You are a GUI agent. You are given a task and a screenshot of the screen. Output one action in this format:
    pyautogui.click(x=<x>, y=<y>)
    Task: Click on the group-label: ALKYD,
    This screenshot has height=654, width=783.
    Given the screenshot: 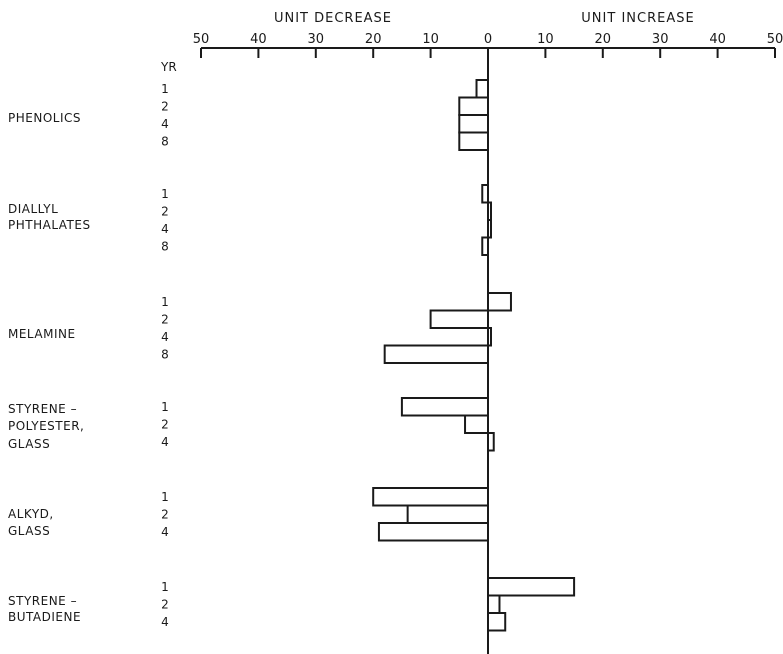 What is the action you would take?
    pyautogui.click(x=31, y=514)
    